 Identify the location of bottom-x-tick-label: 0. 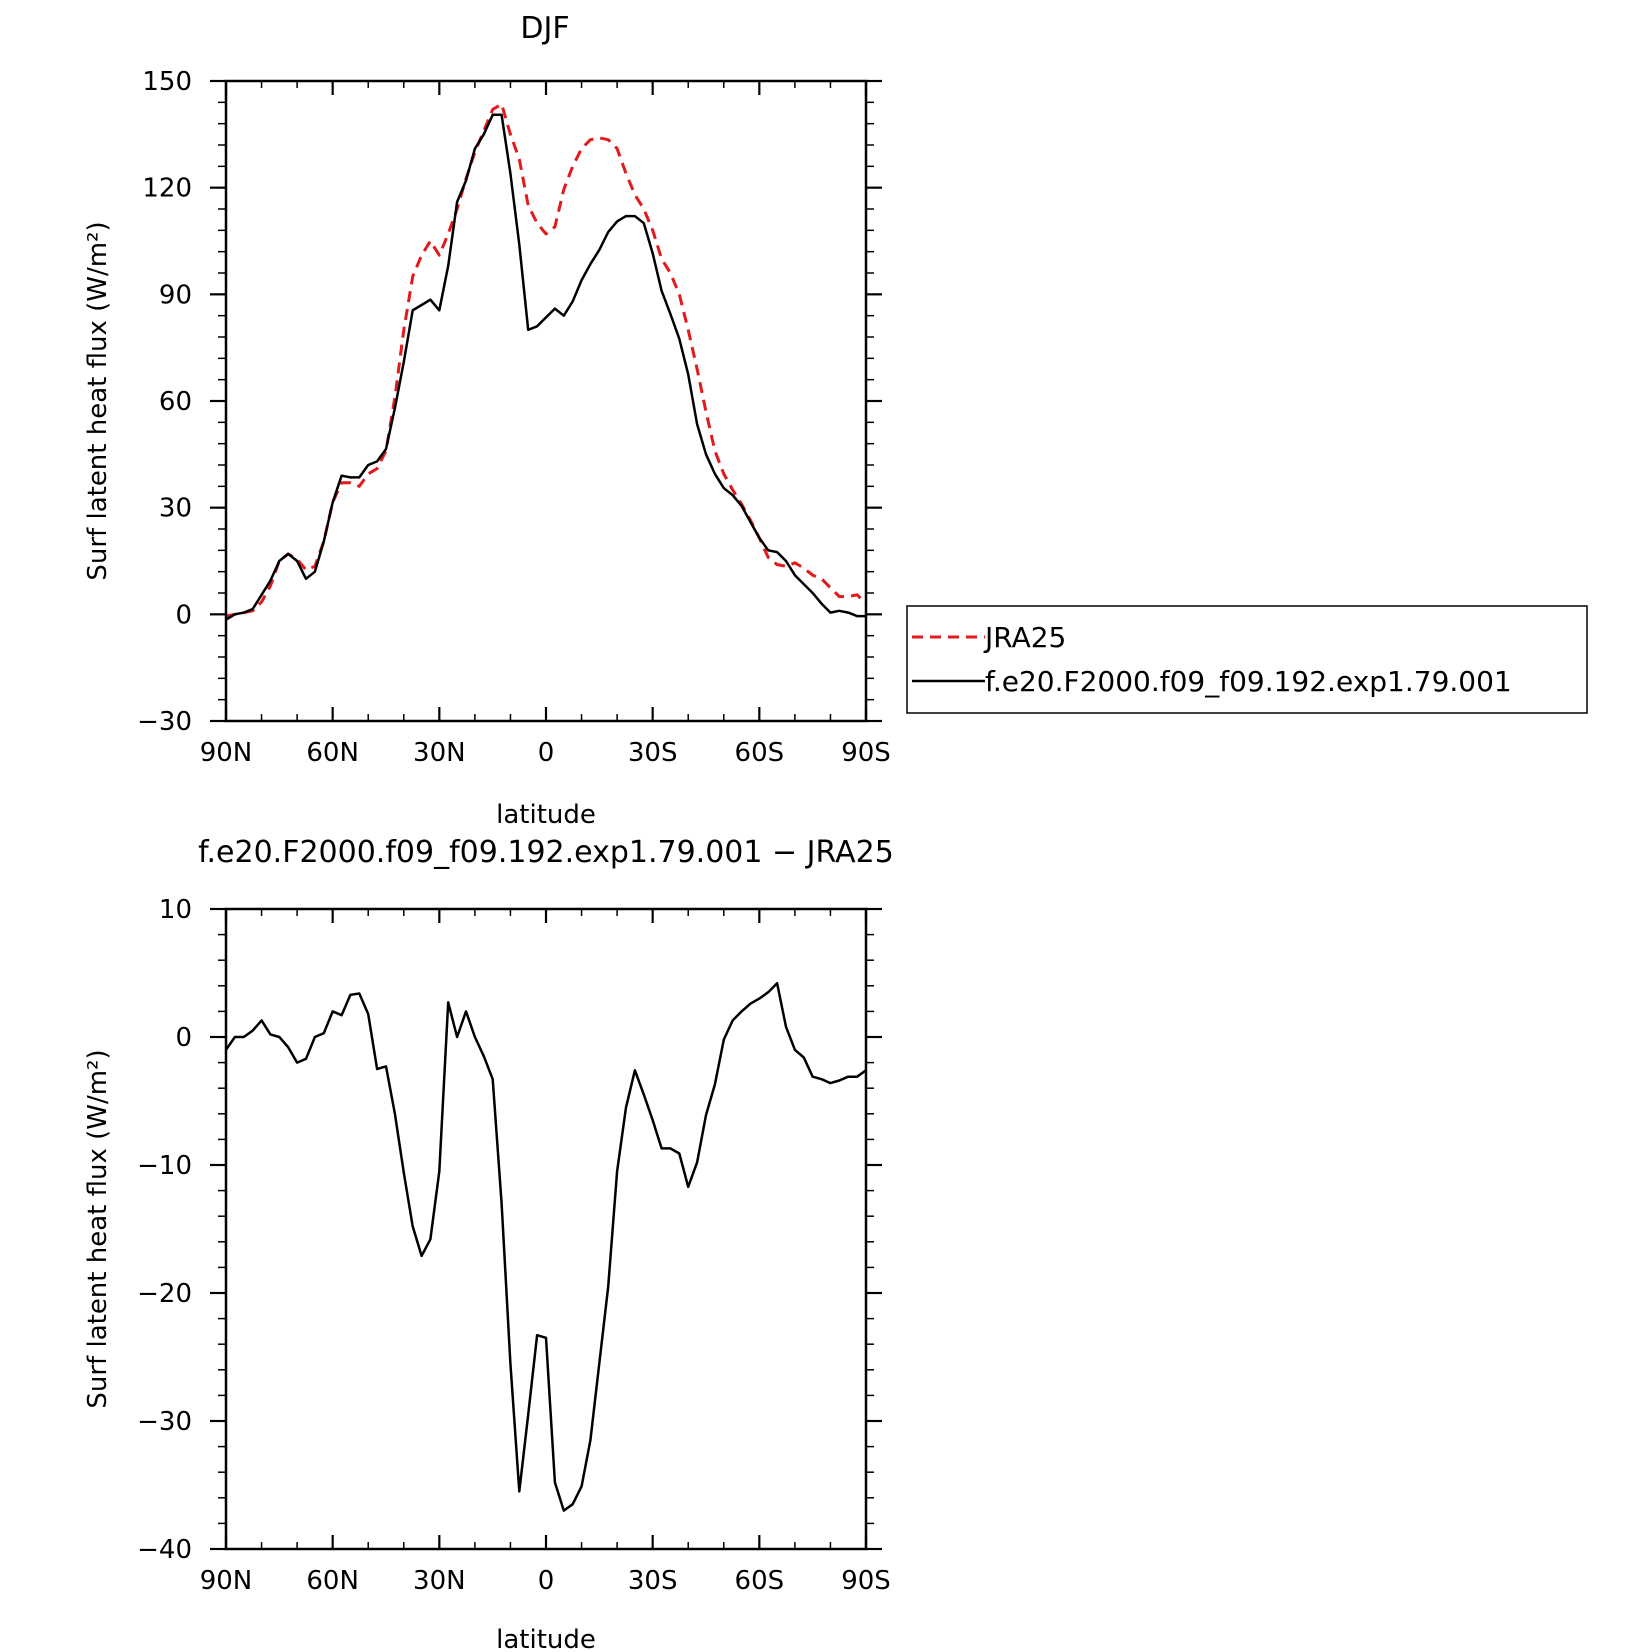
(546, 1581).